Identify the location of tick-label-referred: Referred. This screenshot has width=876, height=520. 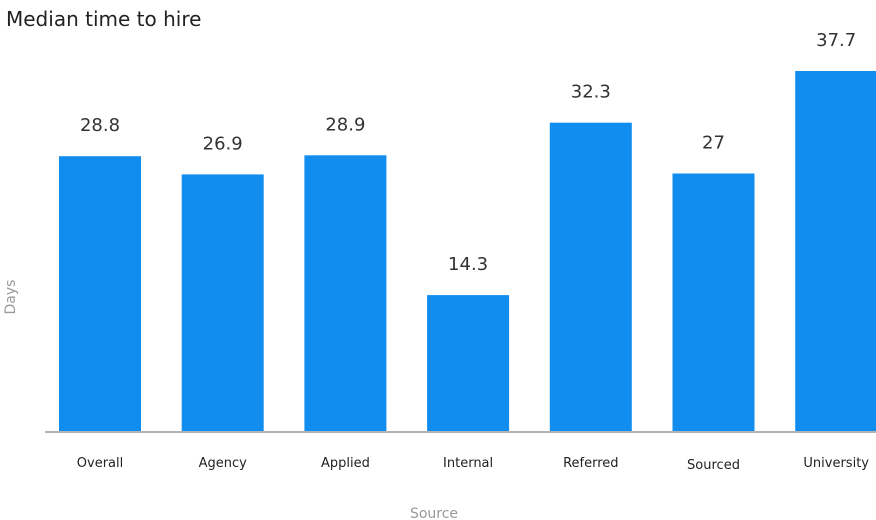
(590, 463).